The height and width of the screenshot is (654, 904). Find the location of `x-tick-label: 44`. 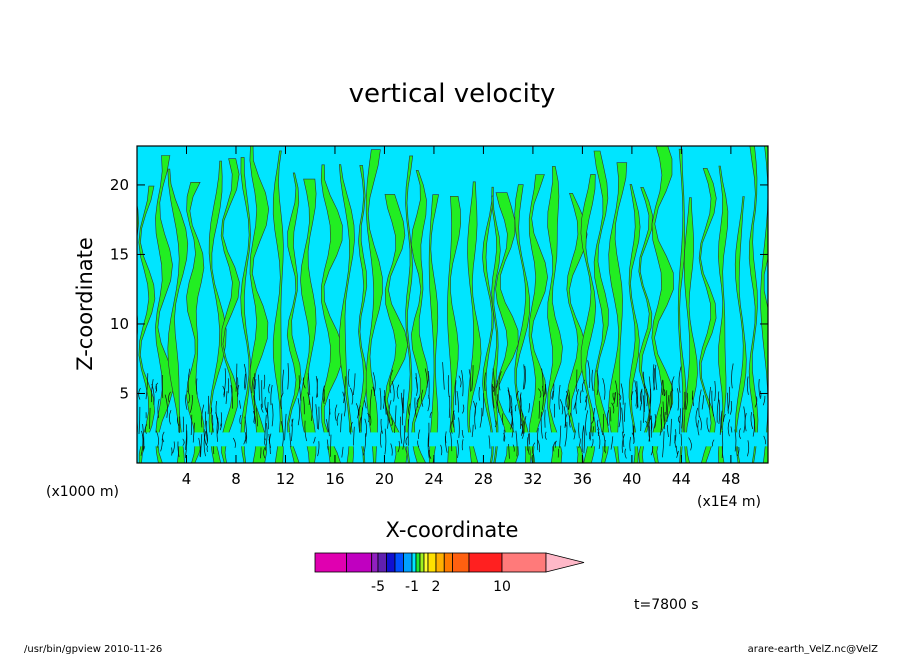

x-tick-label: 44 is located at coordinates (681, 479).